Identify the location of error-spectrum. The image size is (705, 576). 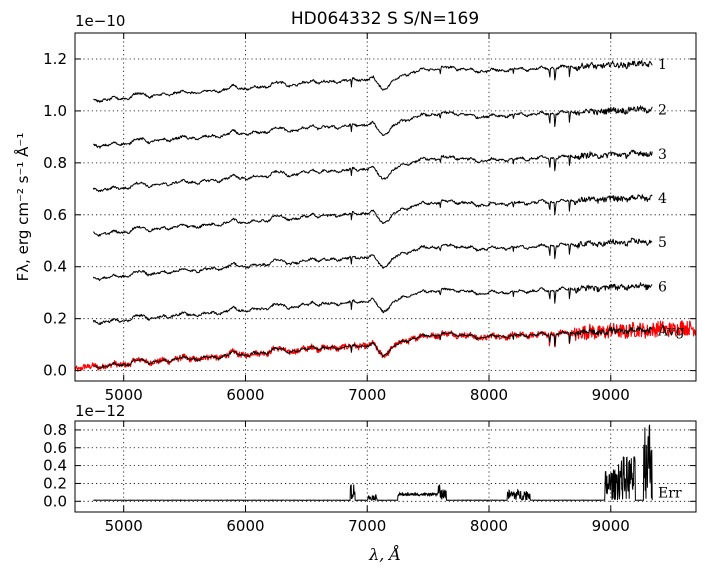
(373, 463).